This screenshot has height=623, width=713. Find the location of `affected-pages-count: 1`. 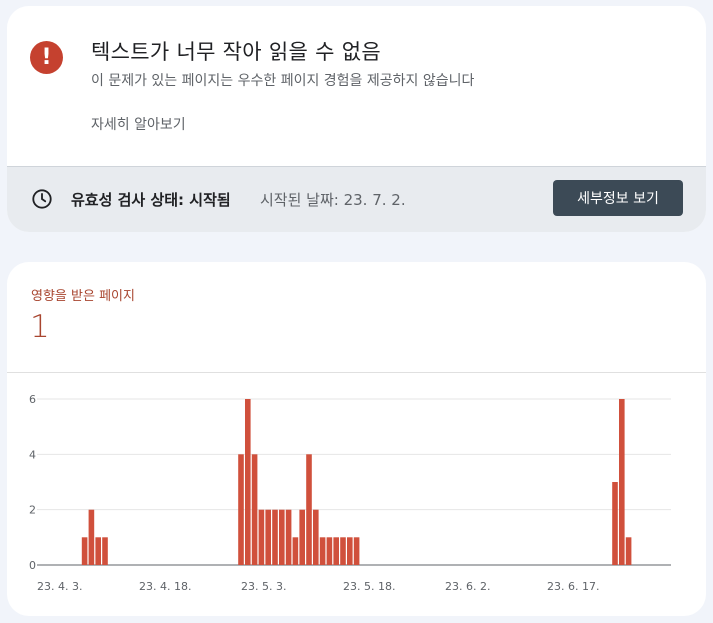

affected-pages-count: 1 is located at coordinates (40, 327).